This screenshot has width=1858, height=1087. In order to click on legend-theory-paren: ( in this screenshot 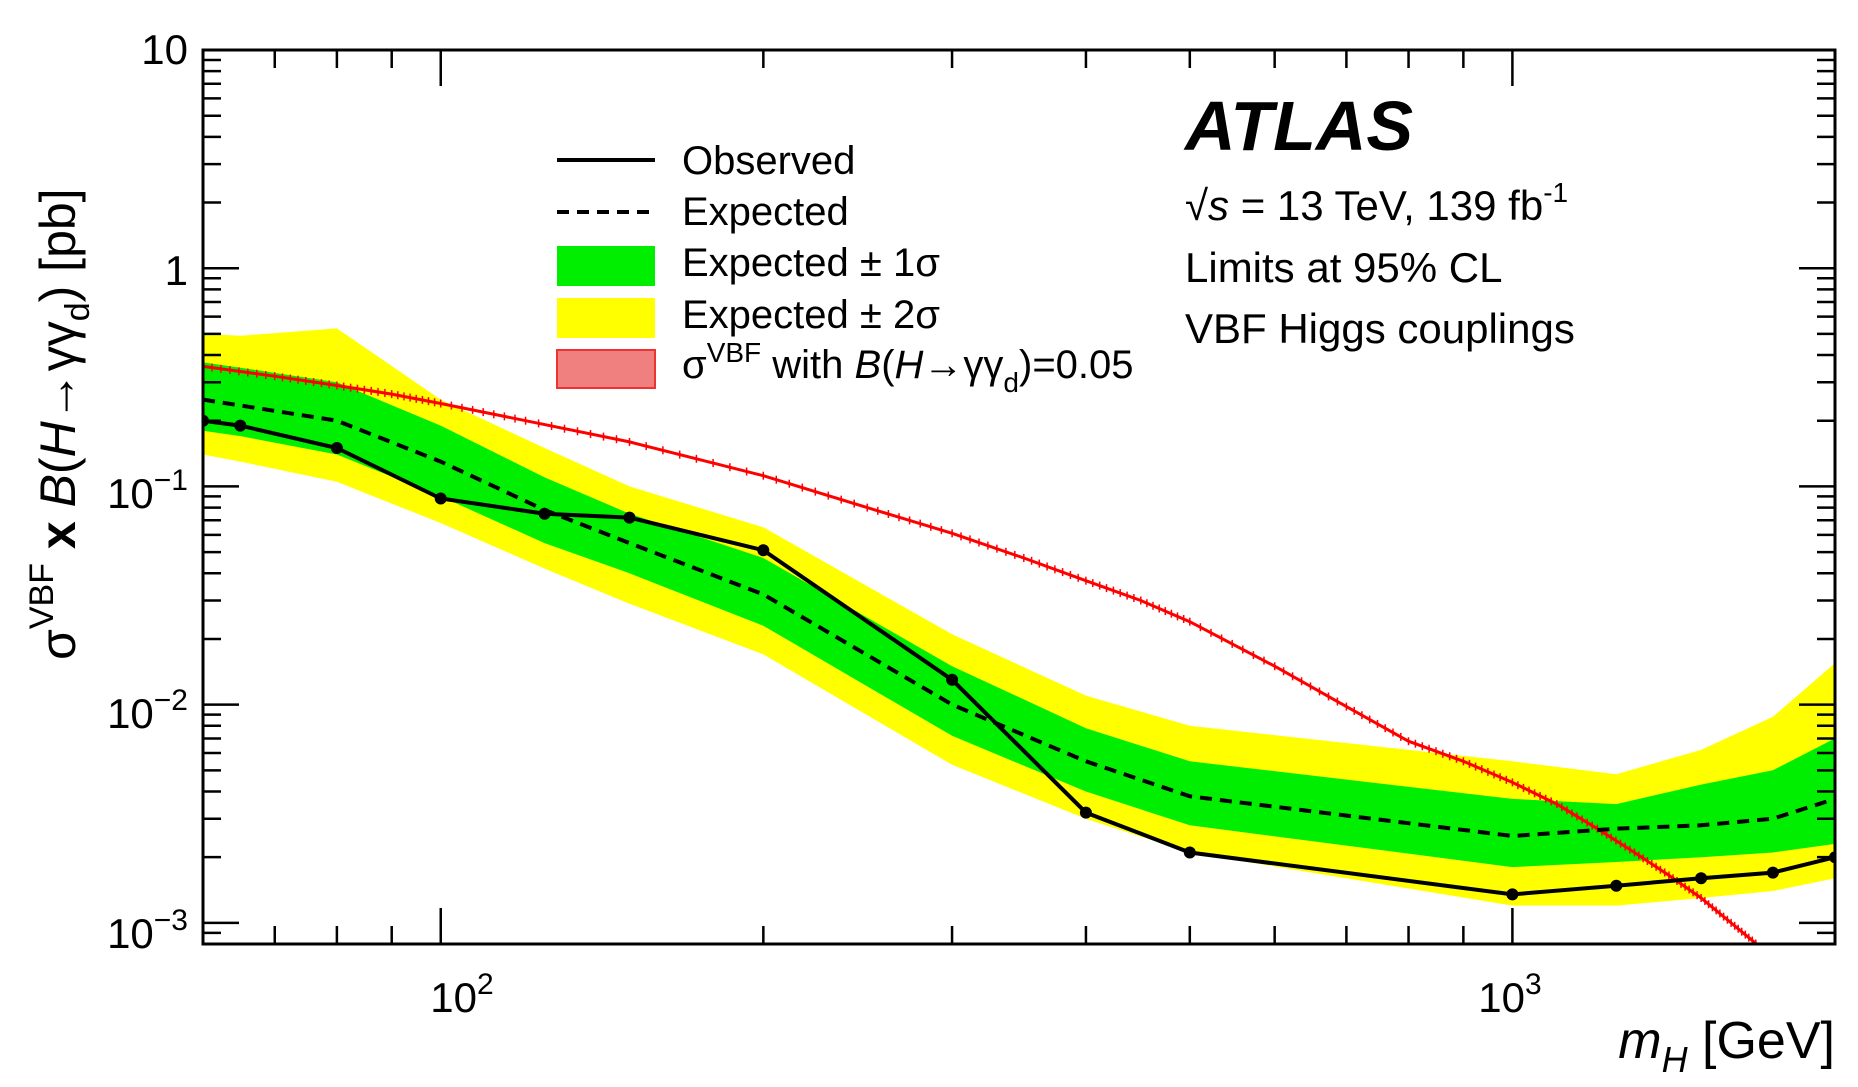, I will do `click(888, 365)`.